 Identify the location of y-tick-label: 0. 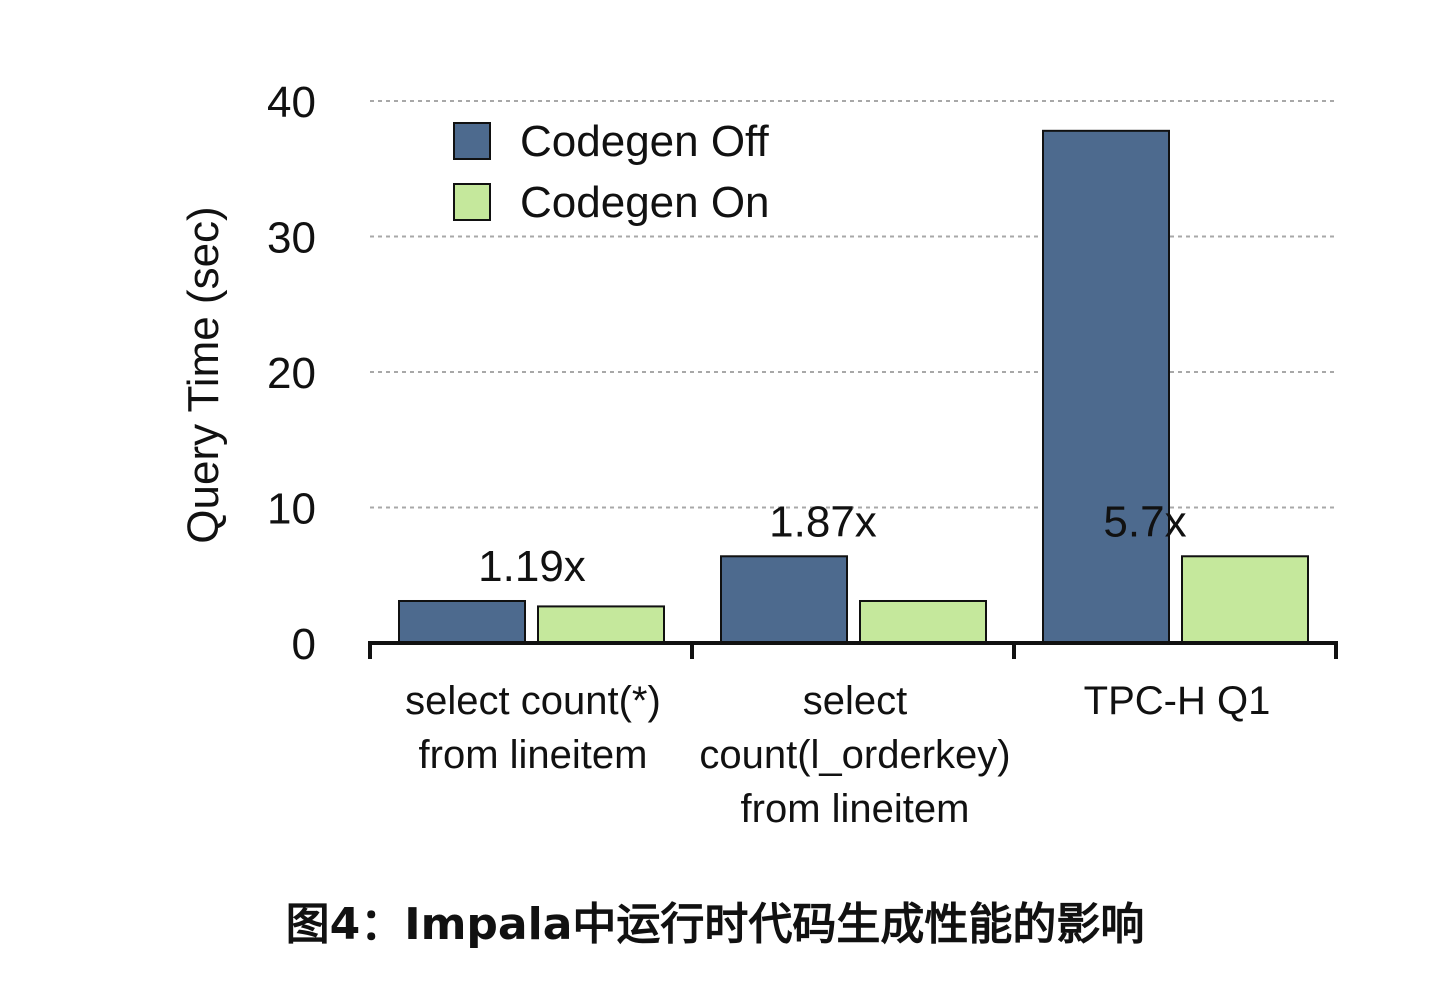
(304, 644).